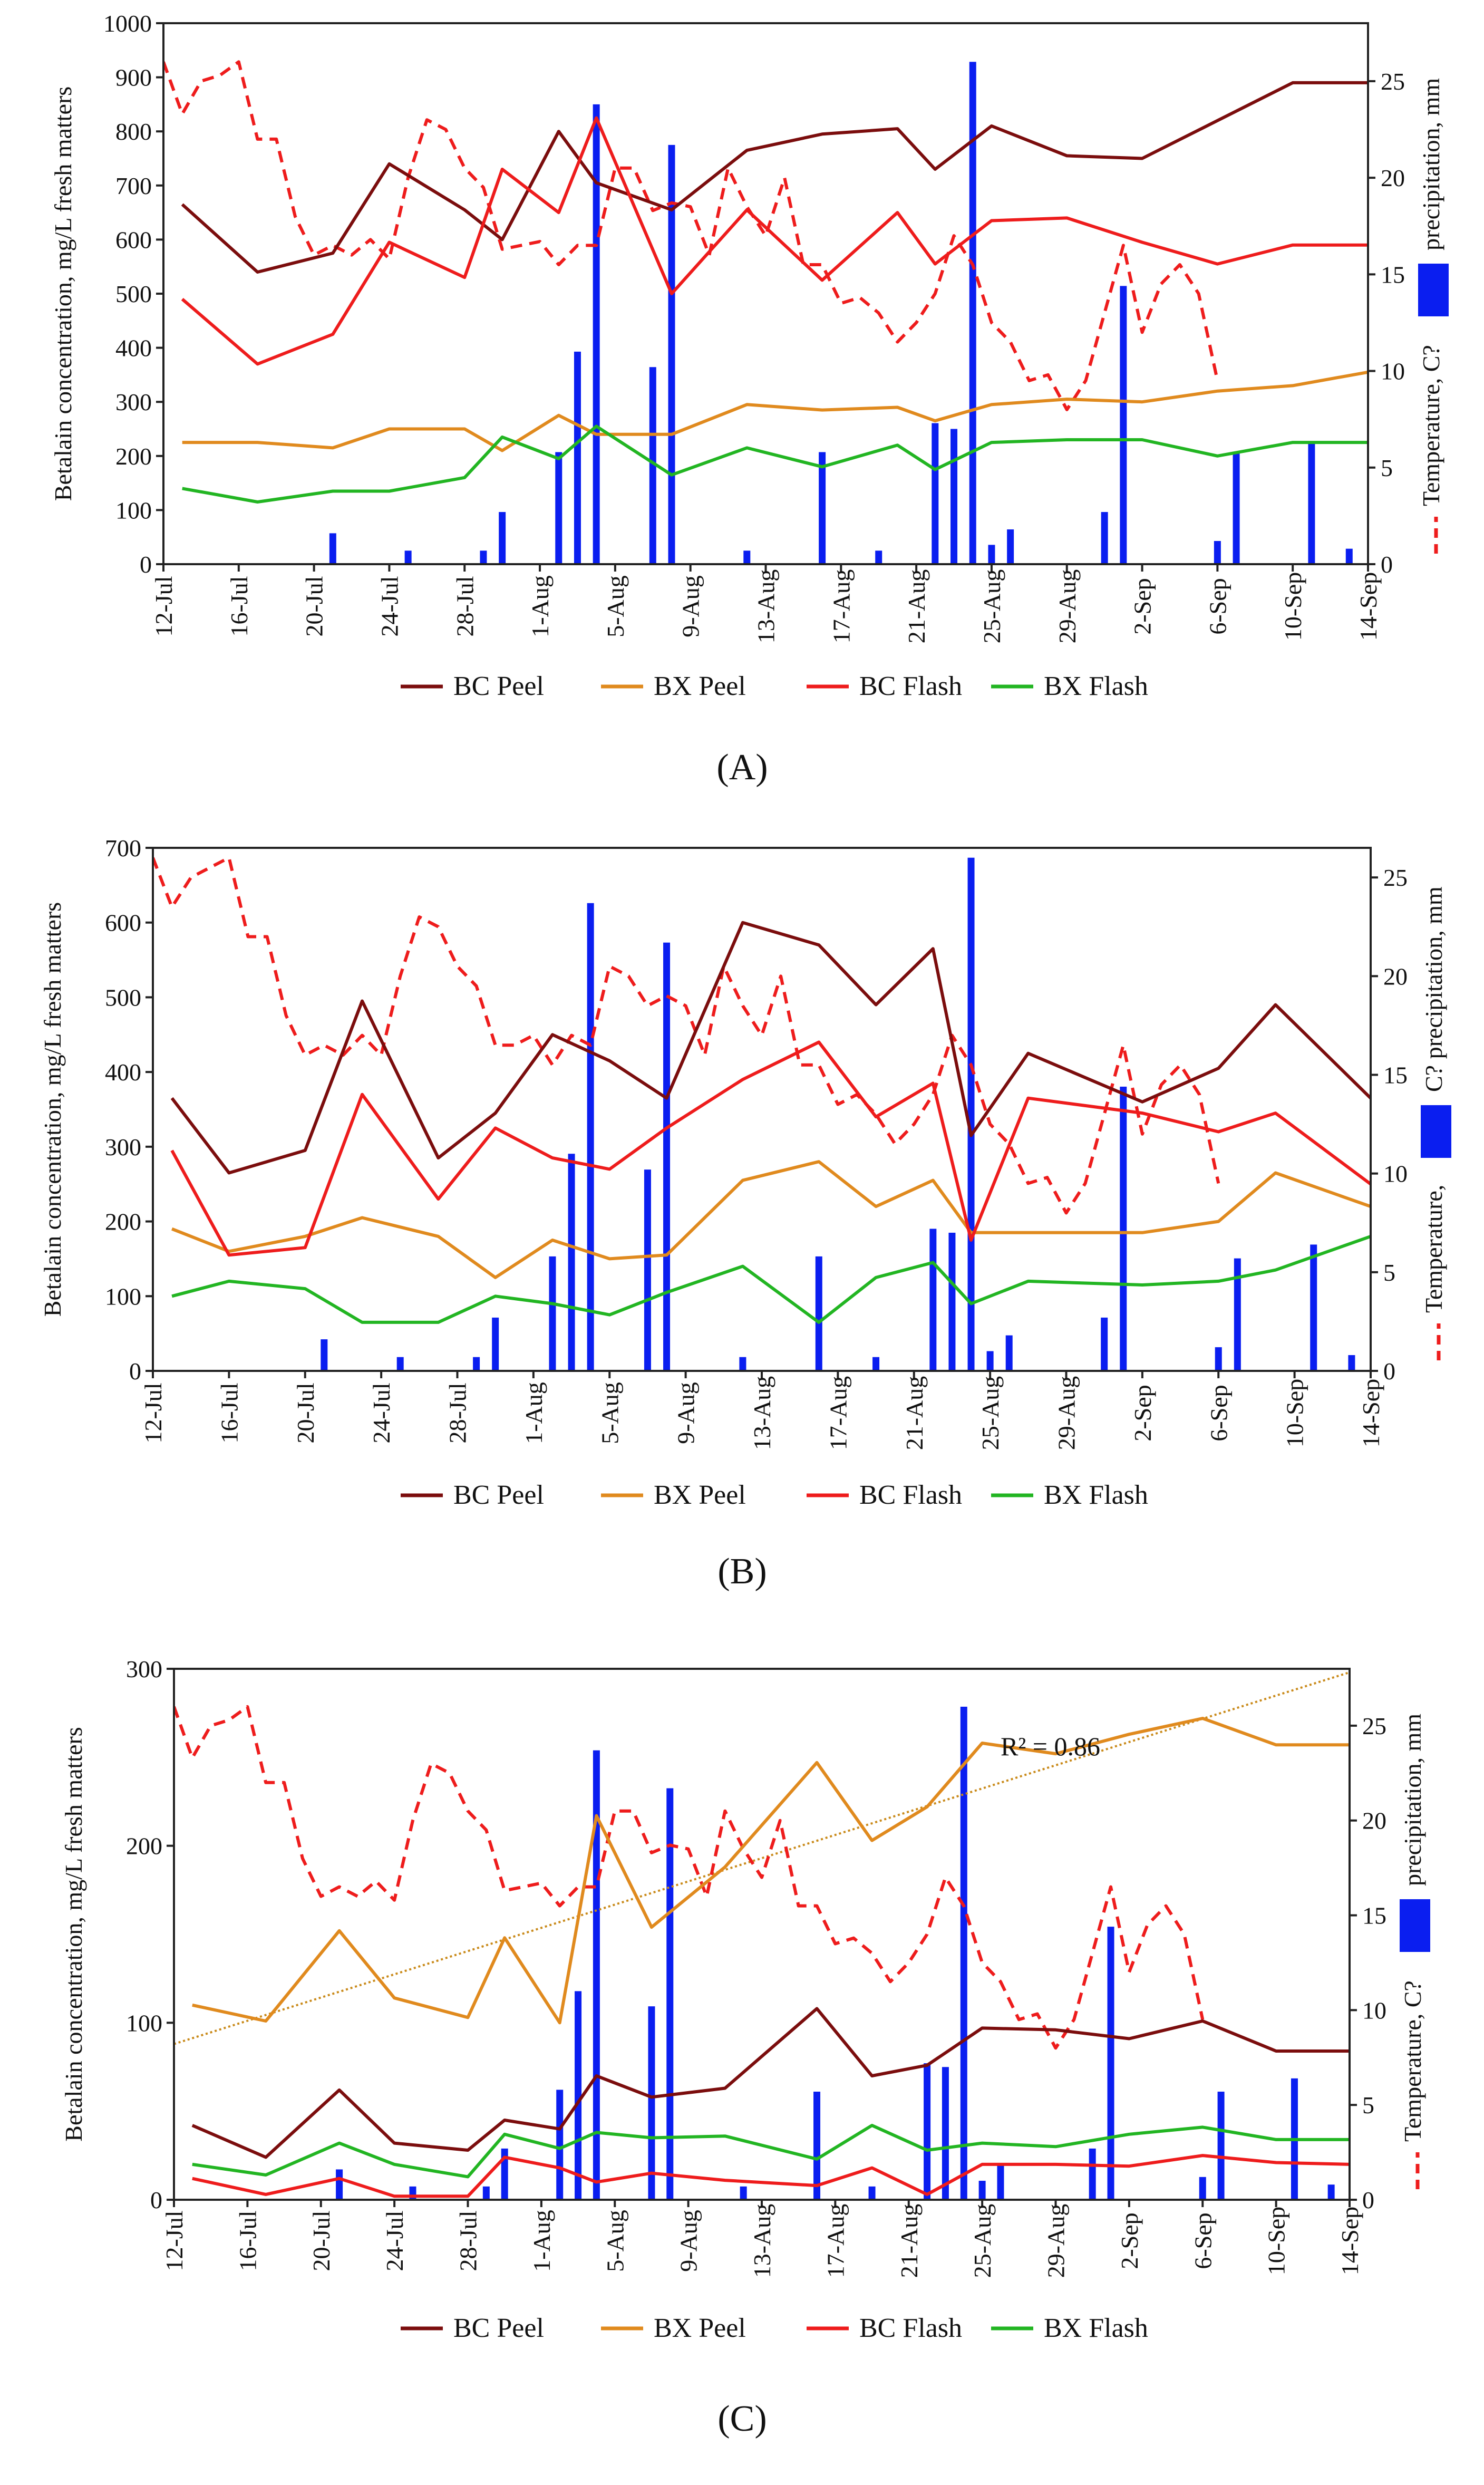 This screenshot has width=1484, height=2485. What do you see at coordinates (1368, 2200) in the screenshot?
I see `y2-tick-label: 0` at bounding box center [1368, 2200].